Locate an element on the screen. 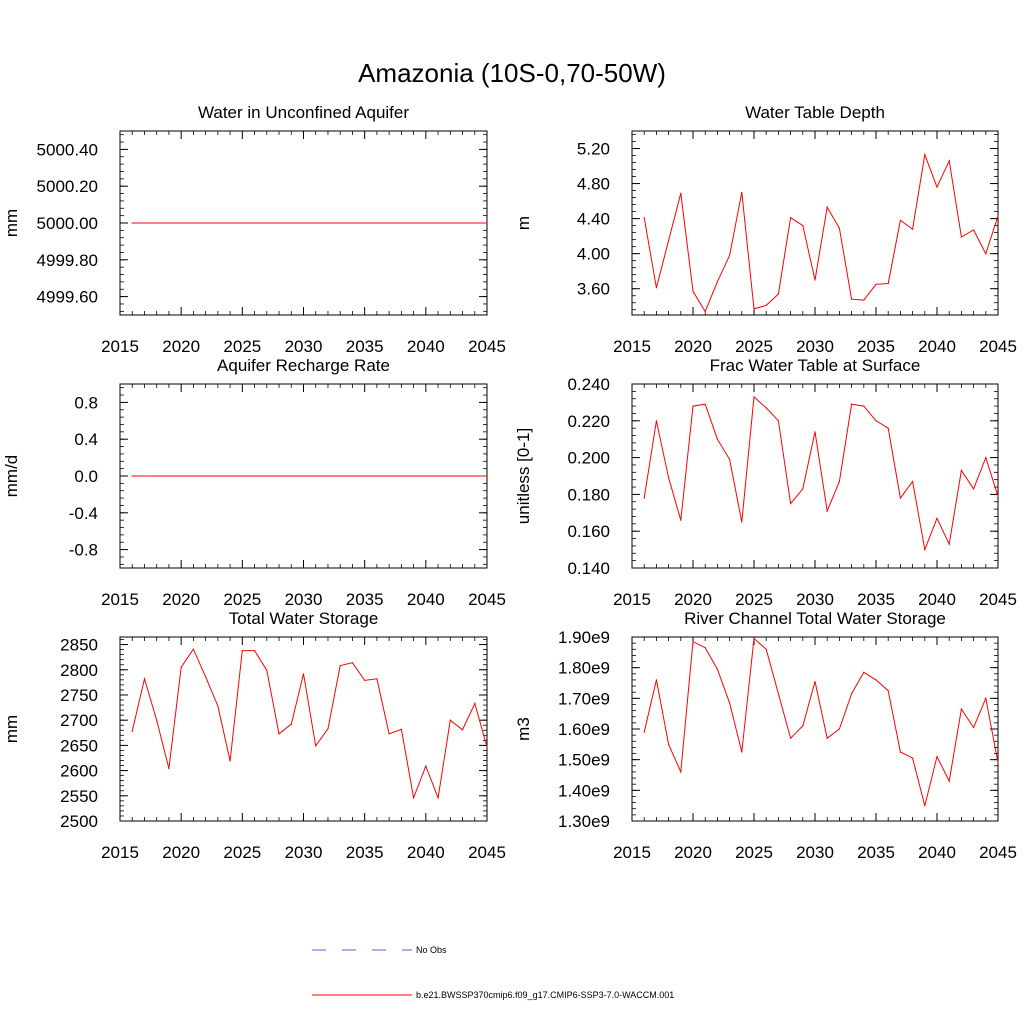  y-tick-label: 1.50e9 is located at coordinates (584, 760).